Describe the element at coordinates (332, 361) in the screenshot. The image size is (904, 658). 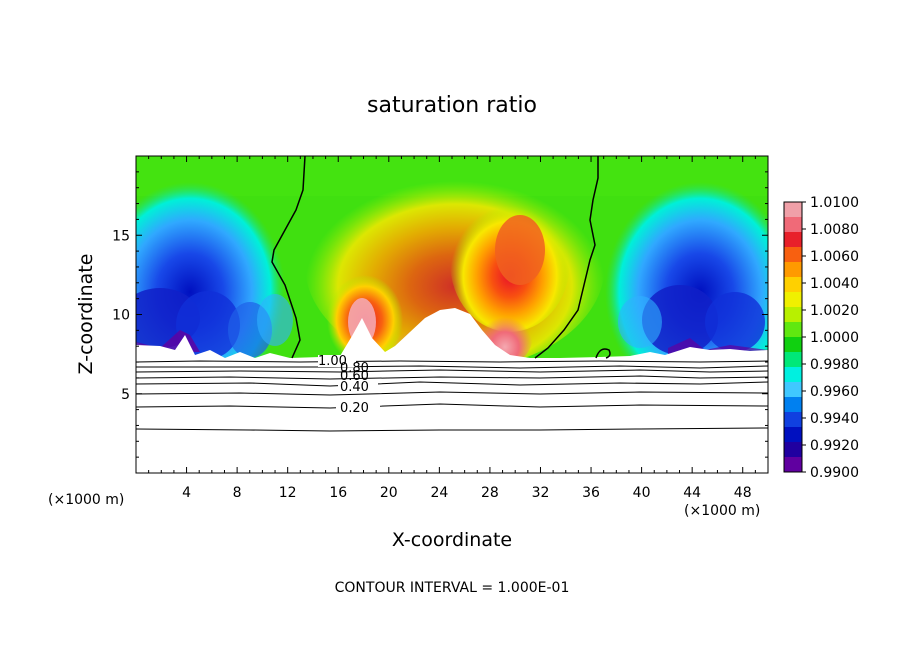
I see `contour-label-1-00: 1.00` at that location.